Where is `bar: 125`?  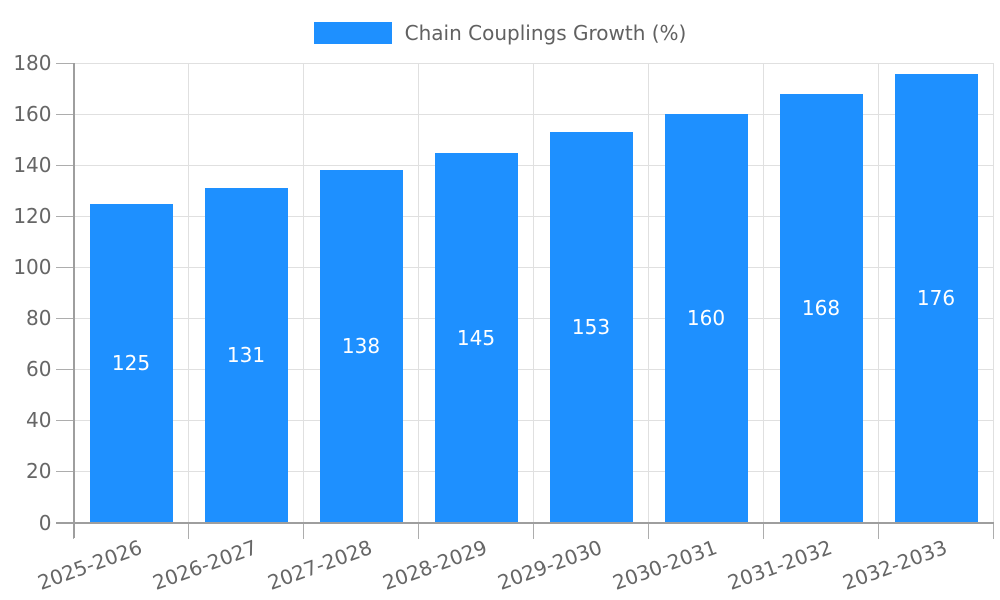 bar: 125 is located at coordinates (131, 363).